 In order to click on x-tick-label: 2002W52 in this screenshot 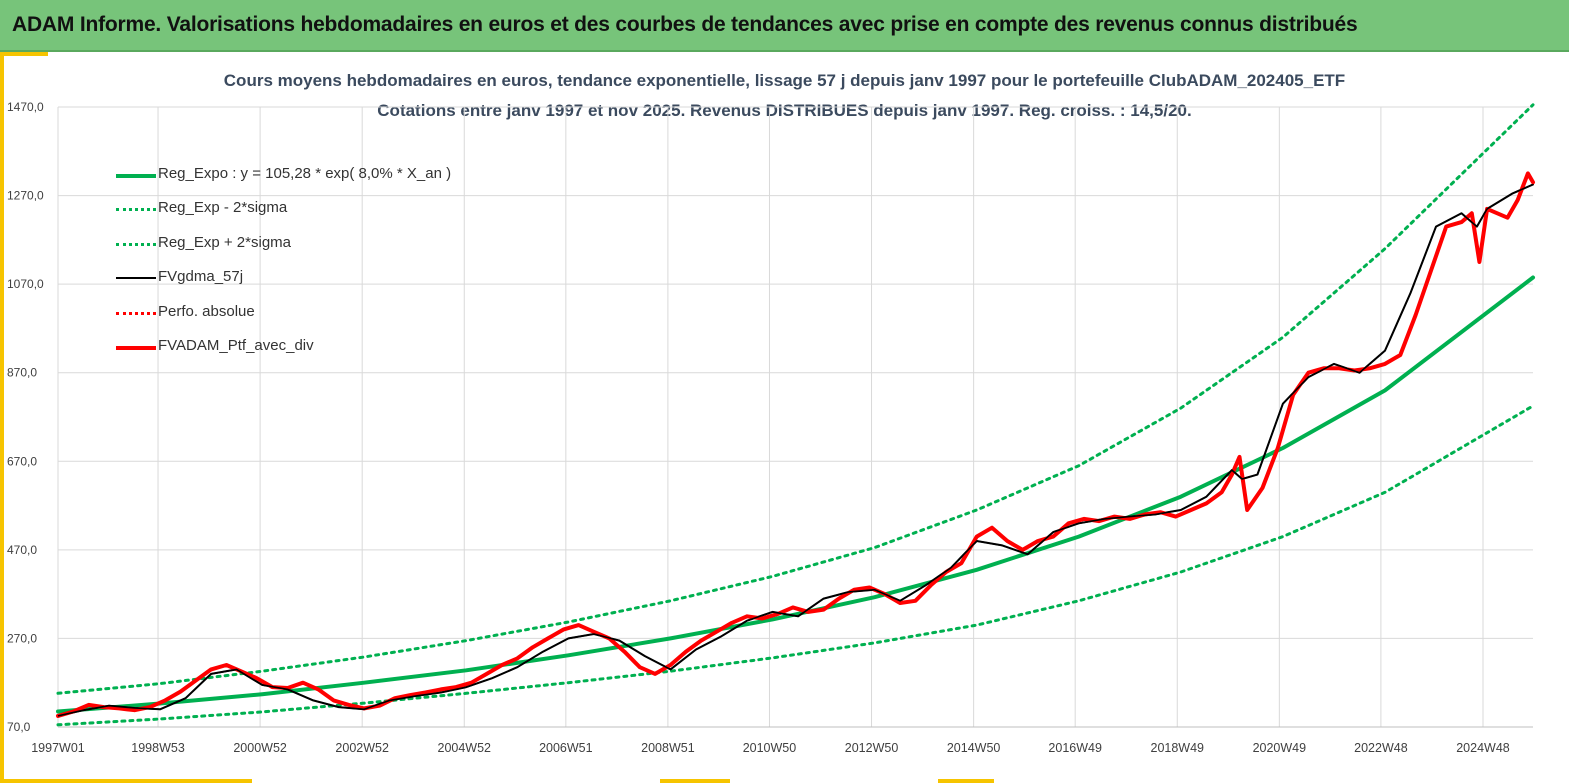, I will do `click(362, 748)`.